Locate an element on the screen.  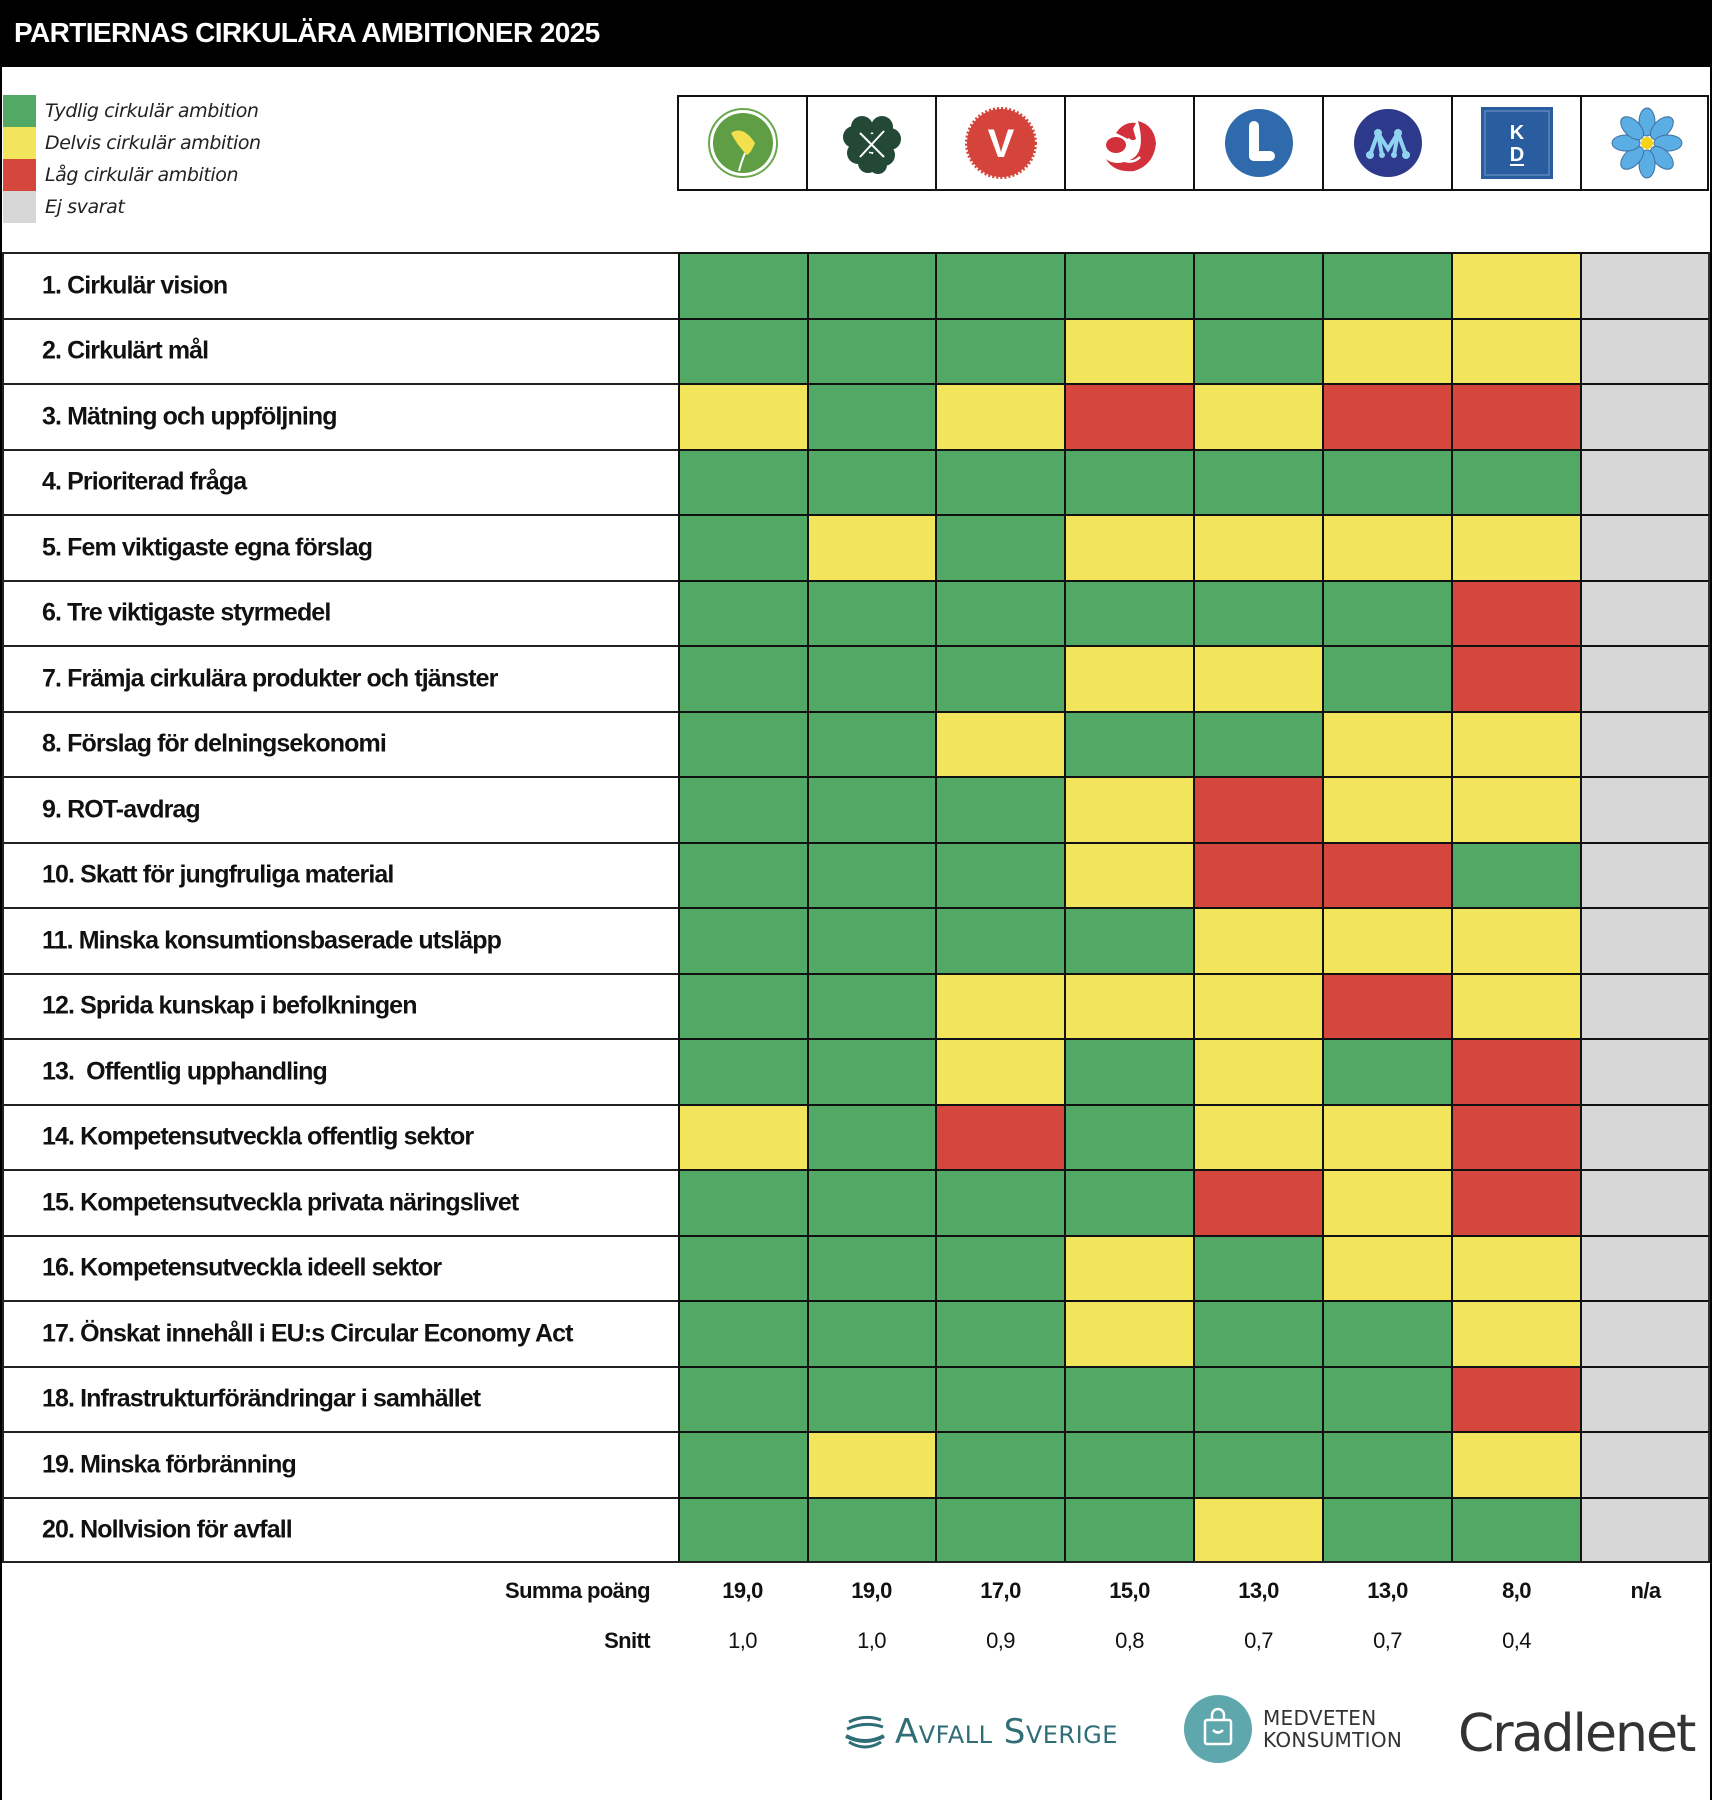
sum-value: 15,0 is located at coordinates (1129, 1590).